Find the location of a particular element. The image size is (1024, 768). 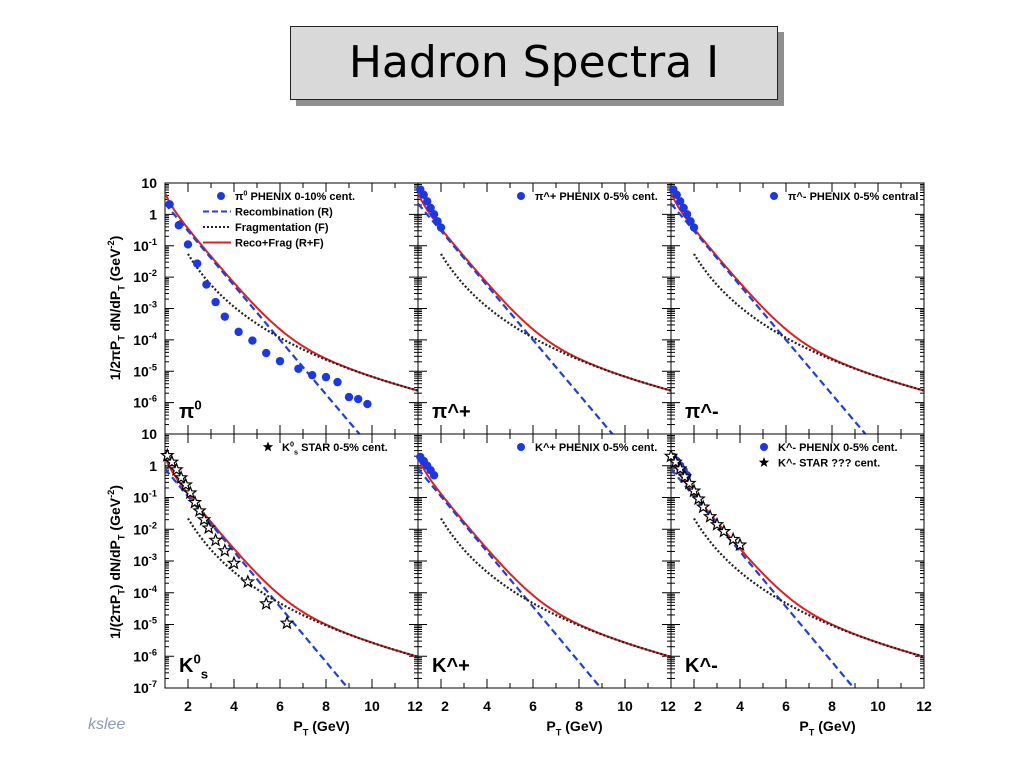

panel-label: π^+ is located at coordinates (451, 412).